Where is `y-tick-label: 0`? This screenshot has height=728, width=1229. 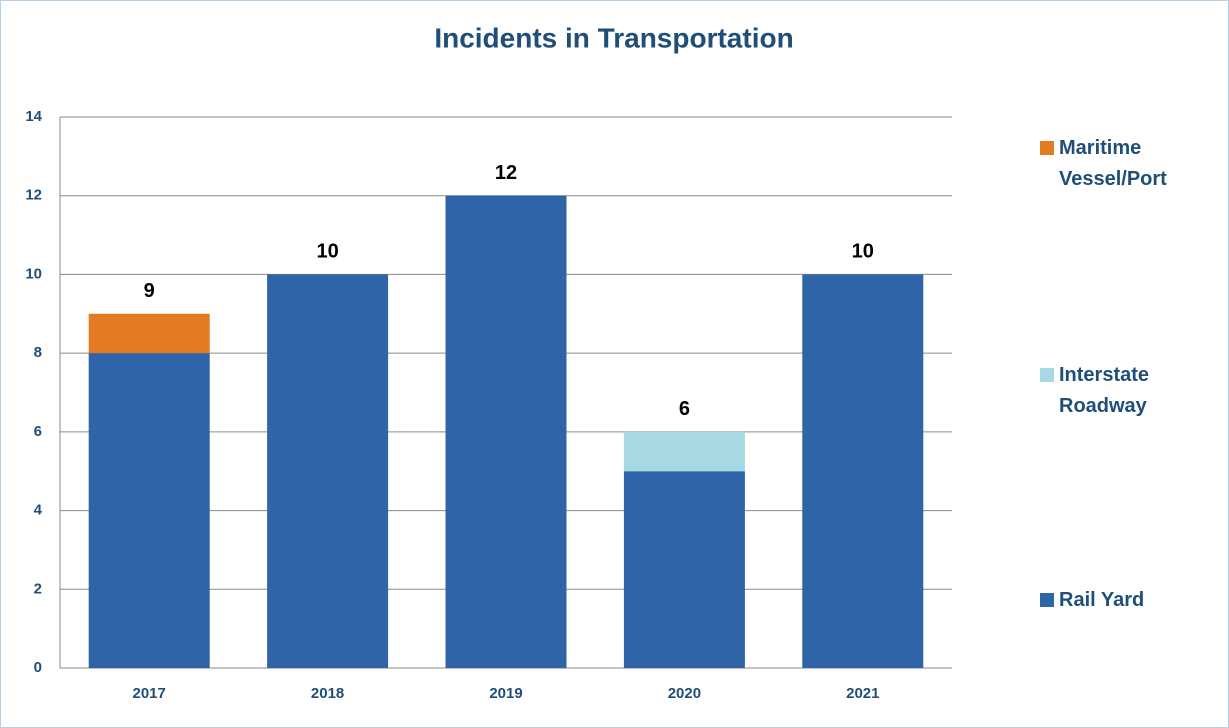 y-tick-label: 0 is located at coordinates (38, 667).